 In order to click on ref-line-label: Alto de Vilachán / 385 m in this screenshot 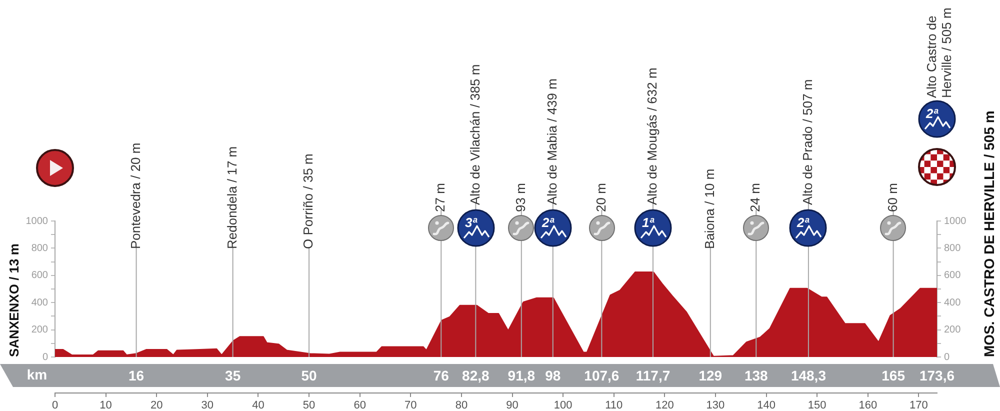, I will do `click(474, 134)`.